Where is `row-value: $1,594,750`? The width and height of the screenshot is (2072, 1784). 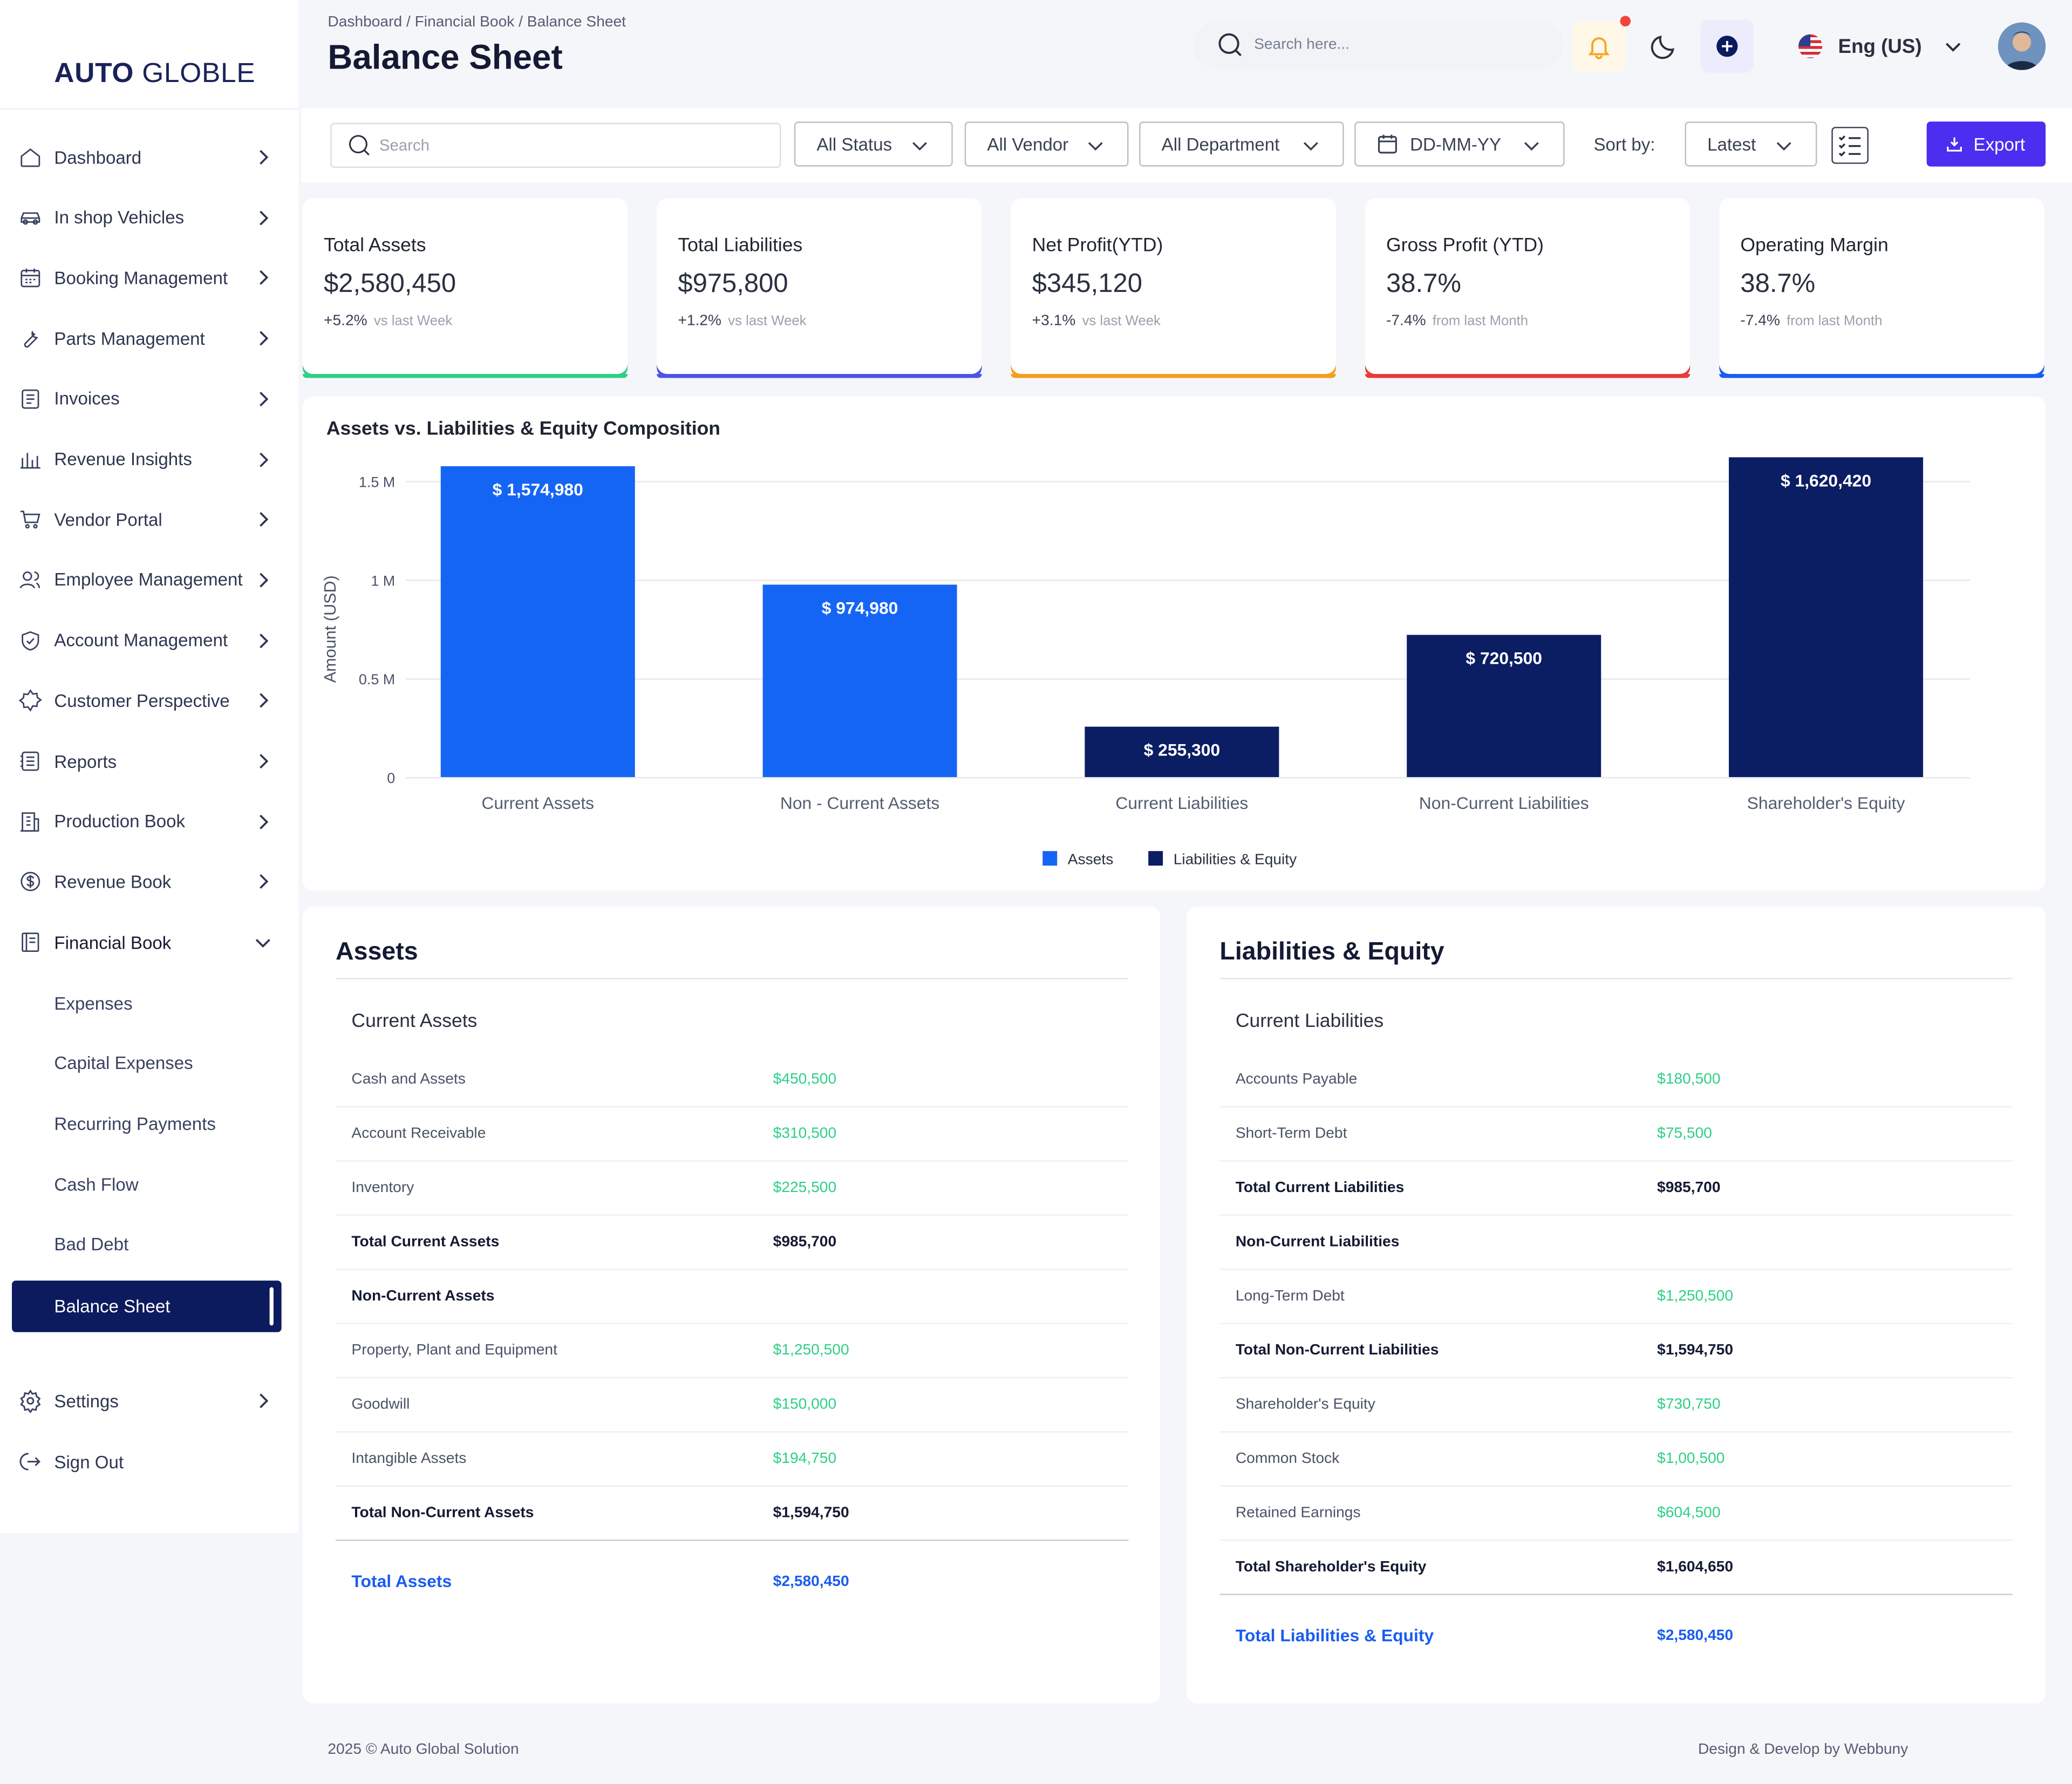 row-value: $1,594,750 is located at coordinates (811, 1513).